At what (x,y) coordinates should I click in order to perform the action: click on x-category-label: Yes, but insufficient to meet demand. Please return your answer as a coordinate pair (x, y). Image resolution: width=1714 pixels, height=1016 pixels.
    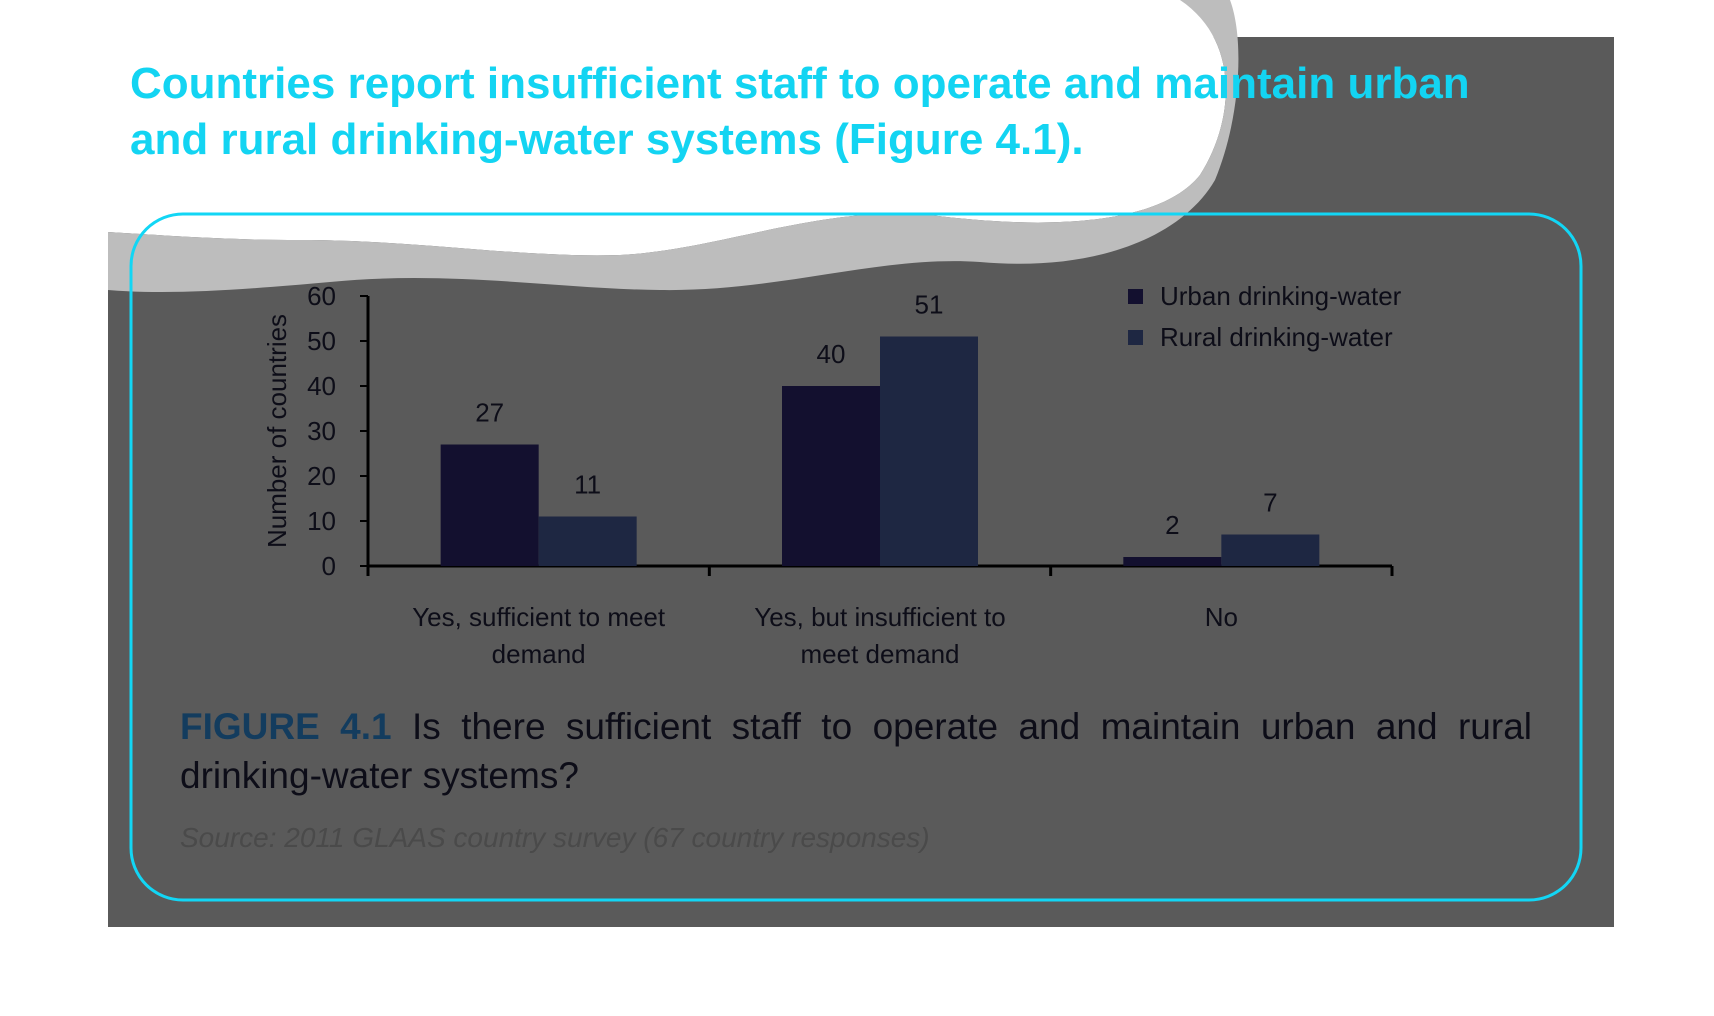
    Looking at the image, I should click on (880, 635).